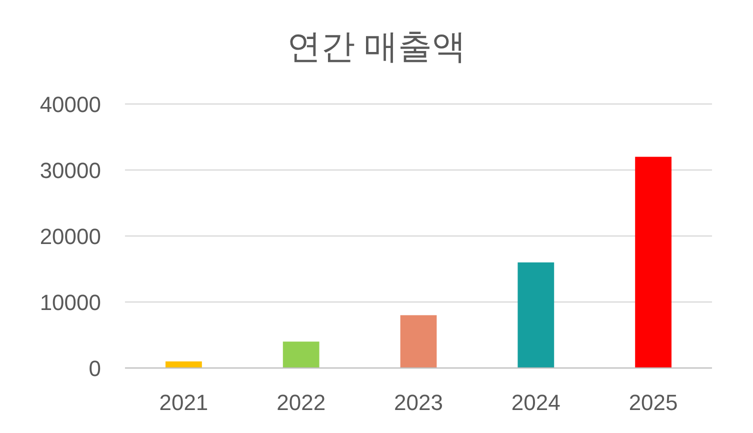 The width and height of the screenshot is (753, 433). I want to click on chart-title: 연간 매출액, so click(376, 47).